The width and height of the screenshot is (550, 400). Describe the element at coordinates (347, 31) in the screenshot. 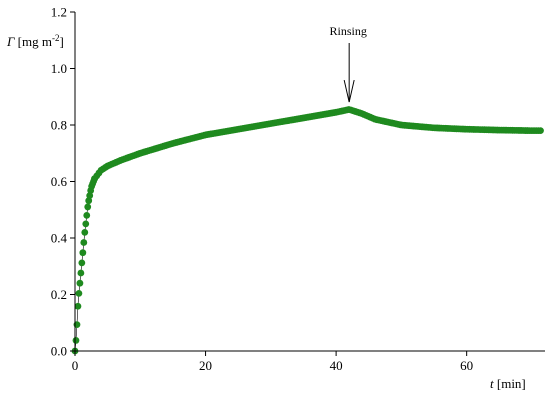

I see `annotation-label: Rinsing` at that location.